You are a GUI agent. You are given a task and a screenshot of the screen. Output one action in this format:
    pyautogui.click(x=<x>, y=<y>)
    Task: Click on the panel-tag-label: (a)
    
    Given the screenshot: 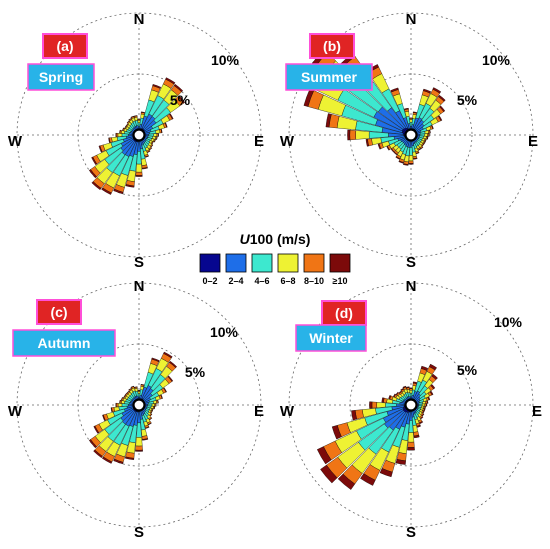 What is the action you would take?
    pyautogui.click(x=64, y=46)
    